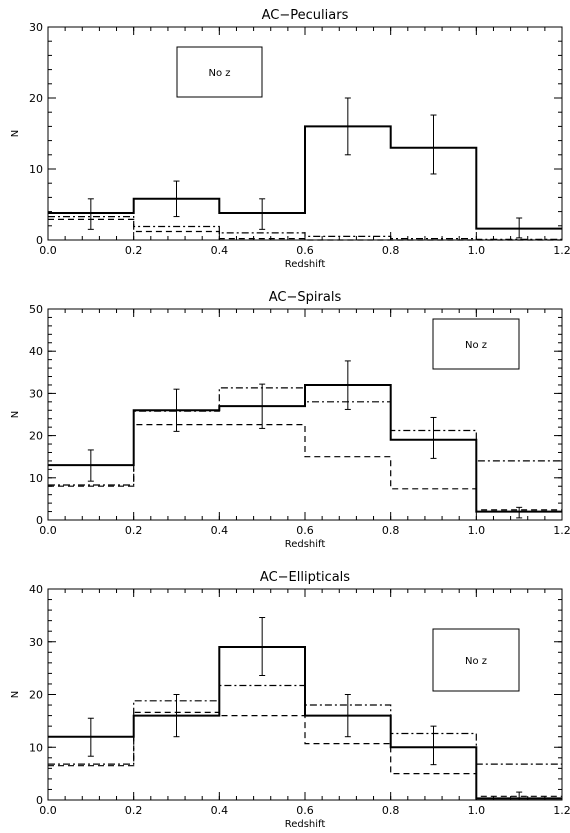  I want to click on chart-title: AC−Spirals, so click(305, 297).